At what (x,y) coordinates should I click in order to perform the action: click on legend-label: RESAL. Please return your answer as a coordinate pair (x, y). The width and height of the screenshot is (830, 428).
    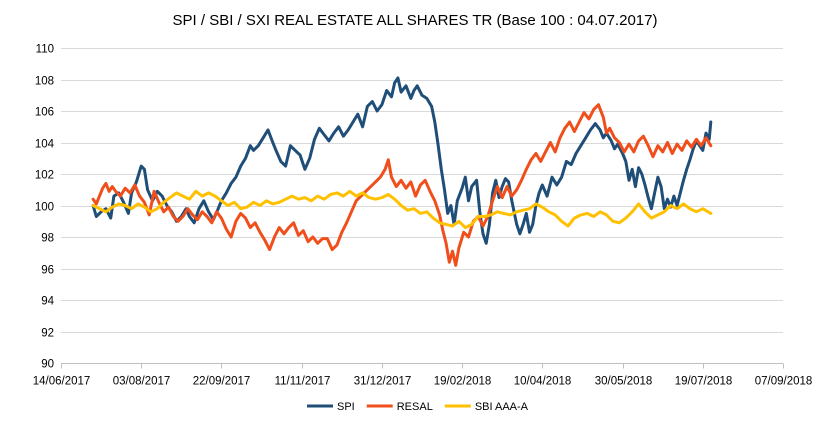
    Looking at the image, I should click on (415, 407).